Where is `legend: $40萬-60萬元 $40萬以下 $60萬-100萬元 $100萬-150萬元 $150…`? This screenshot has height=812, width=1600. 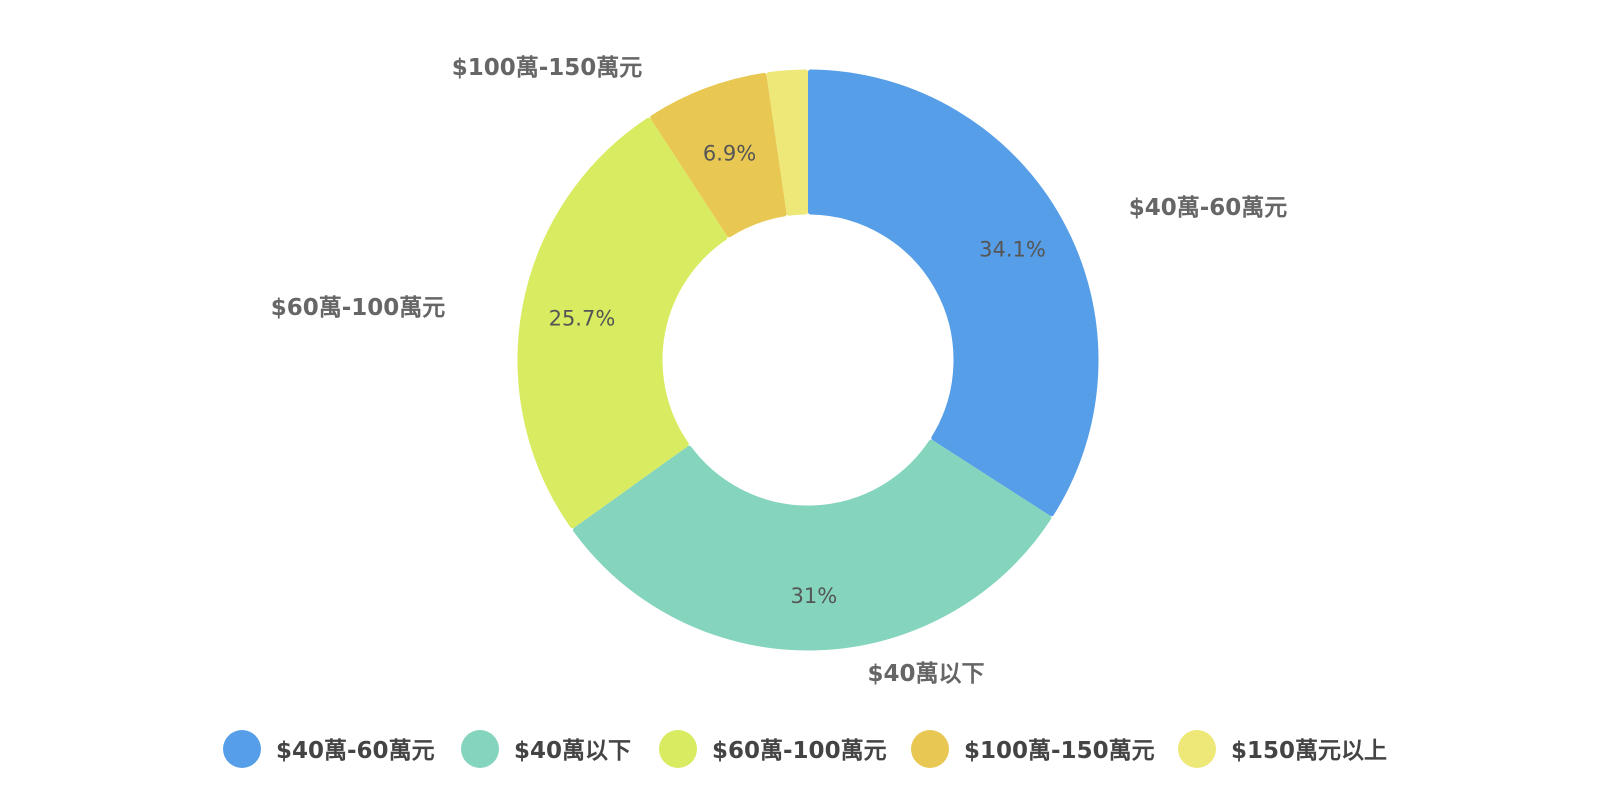
legend: $40萬-60萬元 $40萬以下 $60萬-100萬元 $100萬-150萬元 $150… is located at coordinates (805, 749).